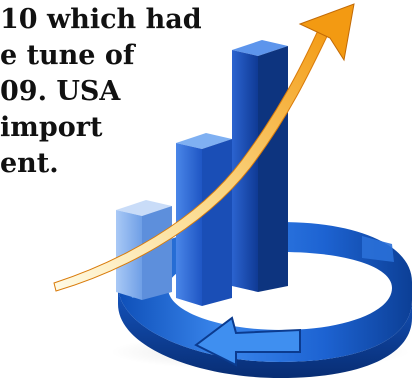  What do you see at coordinates (29, 163) in the screenshot?
I see `text-line: ent.` at bounding box center [29, 163].